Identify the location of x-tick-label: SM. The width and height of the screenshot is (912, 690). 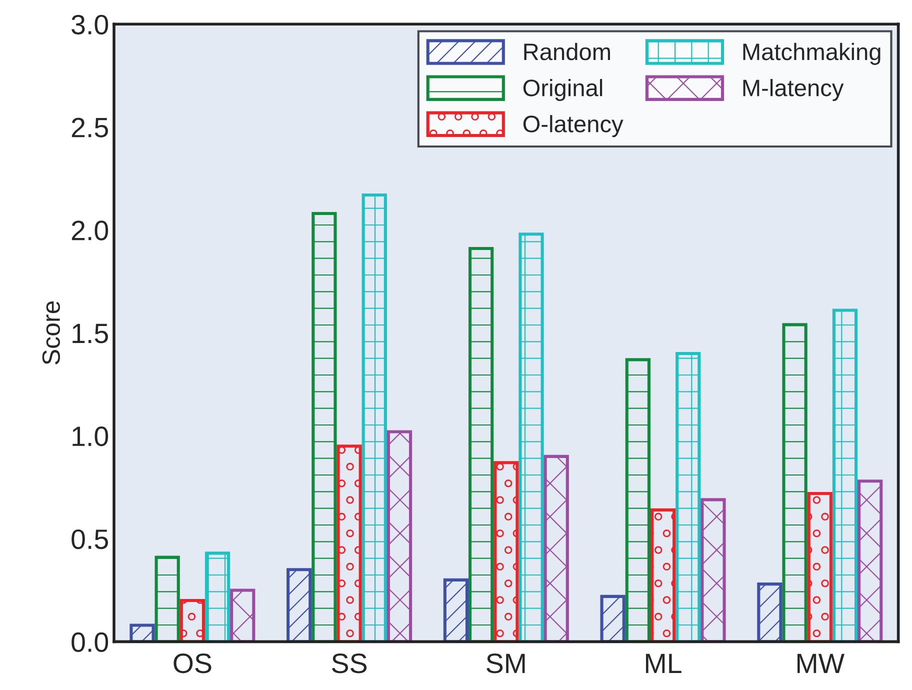
(505, 664).